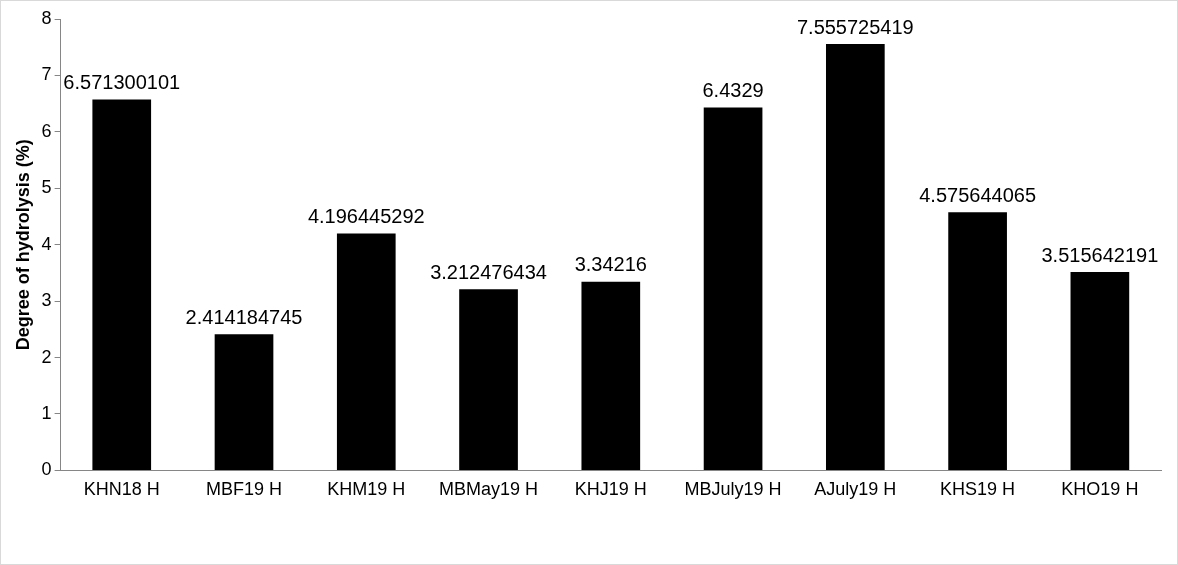  Describe the element at coordinates (46, 243) in the screenshot. I see `y-tick-label: 4` at that location.